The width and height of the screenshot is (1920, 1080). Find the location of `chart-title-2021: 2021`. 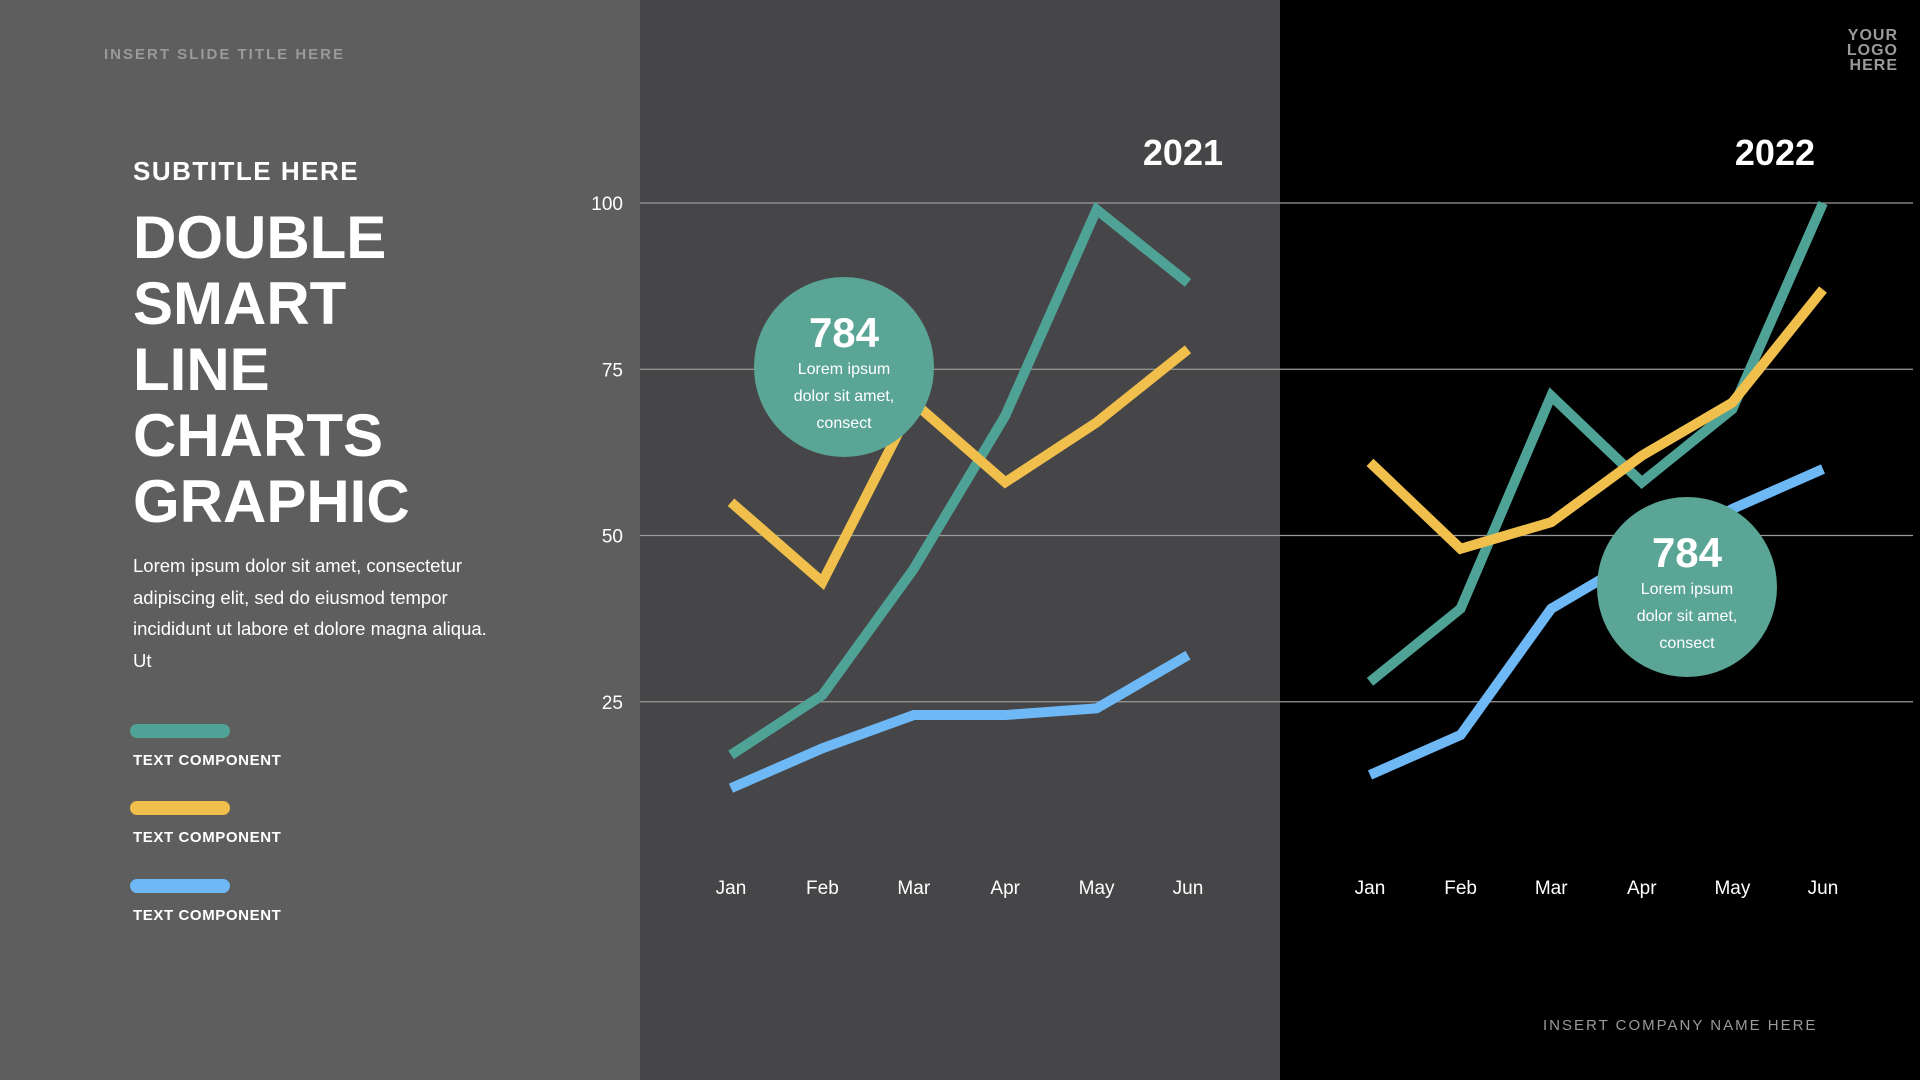

chart-title-2021: 2021 is located at coordinates (1183, 152).